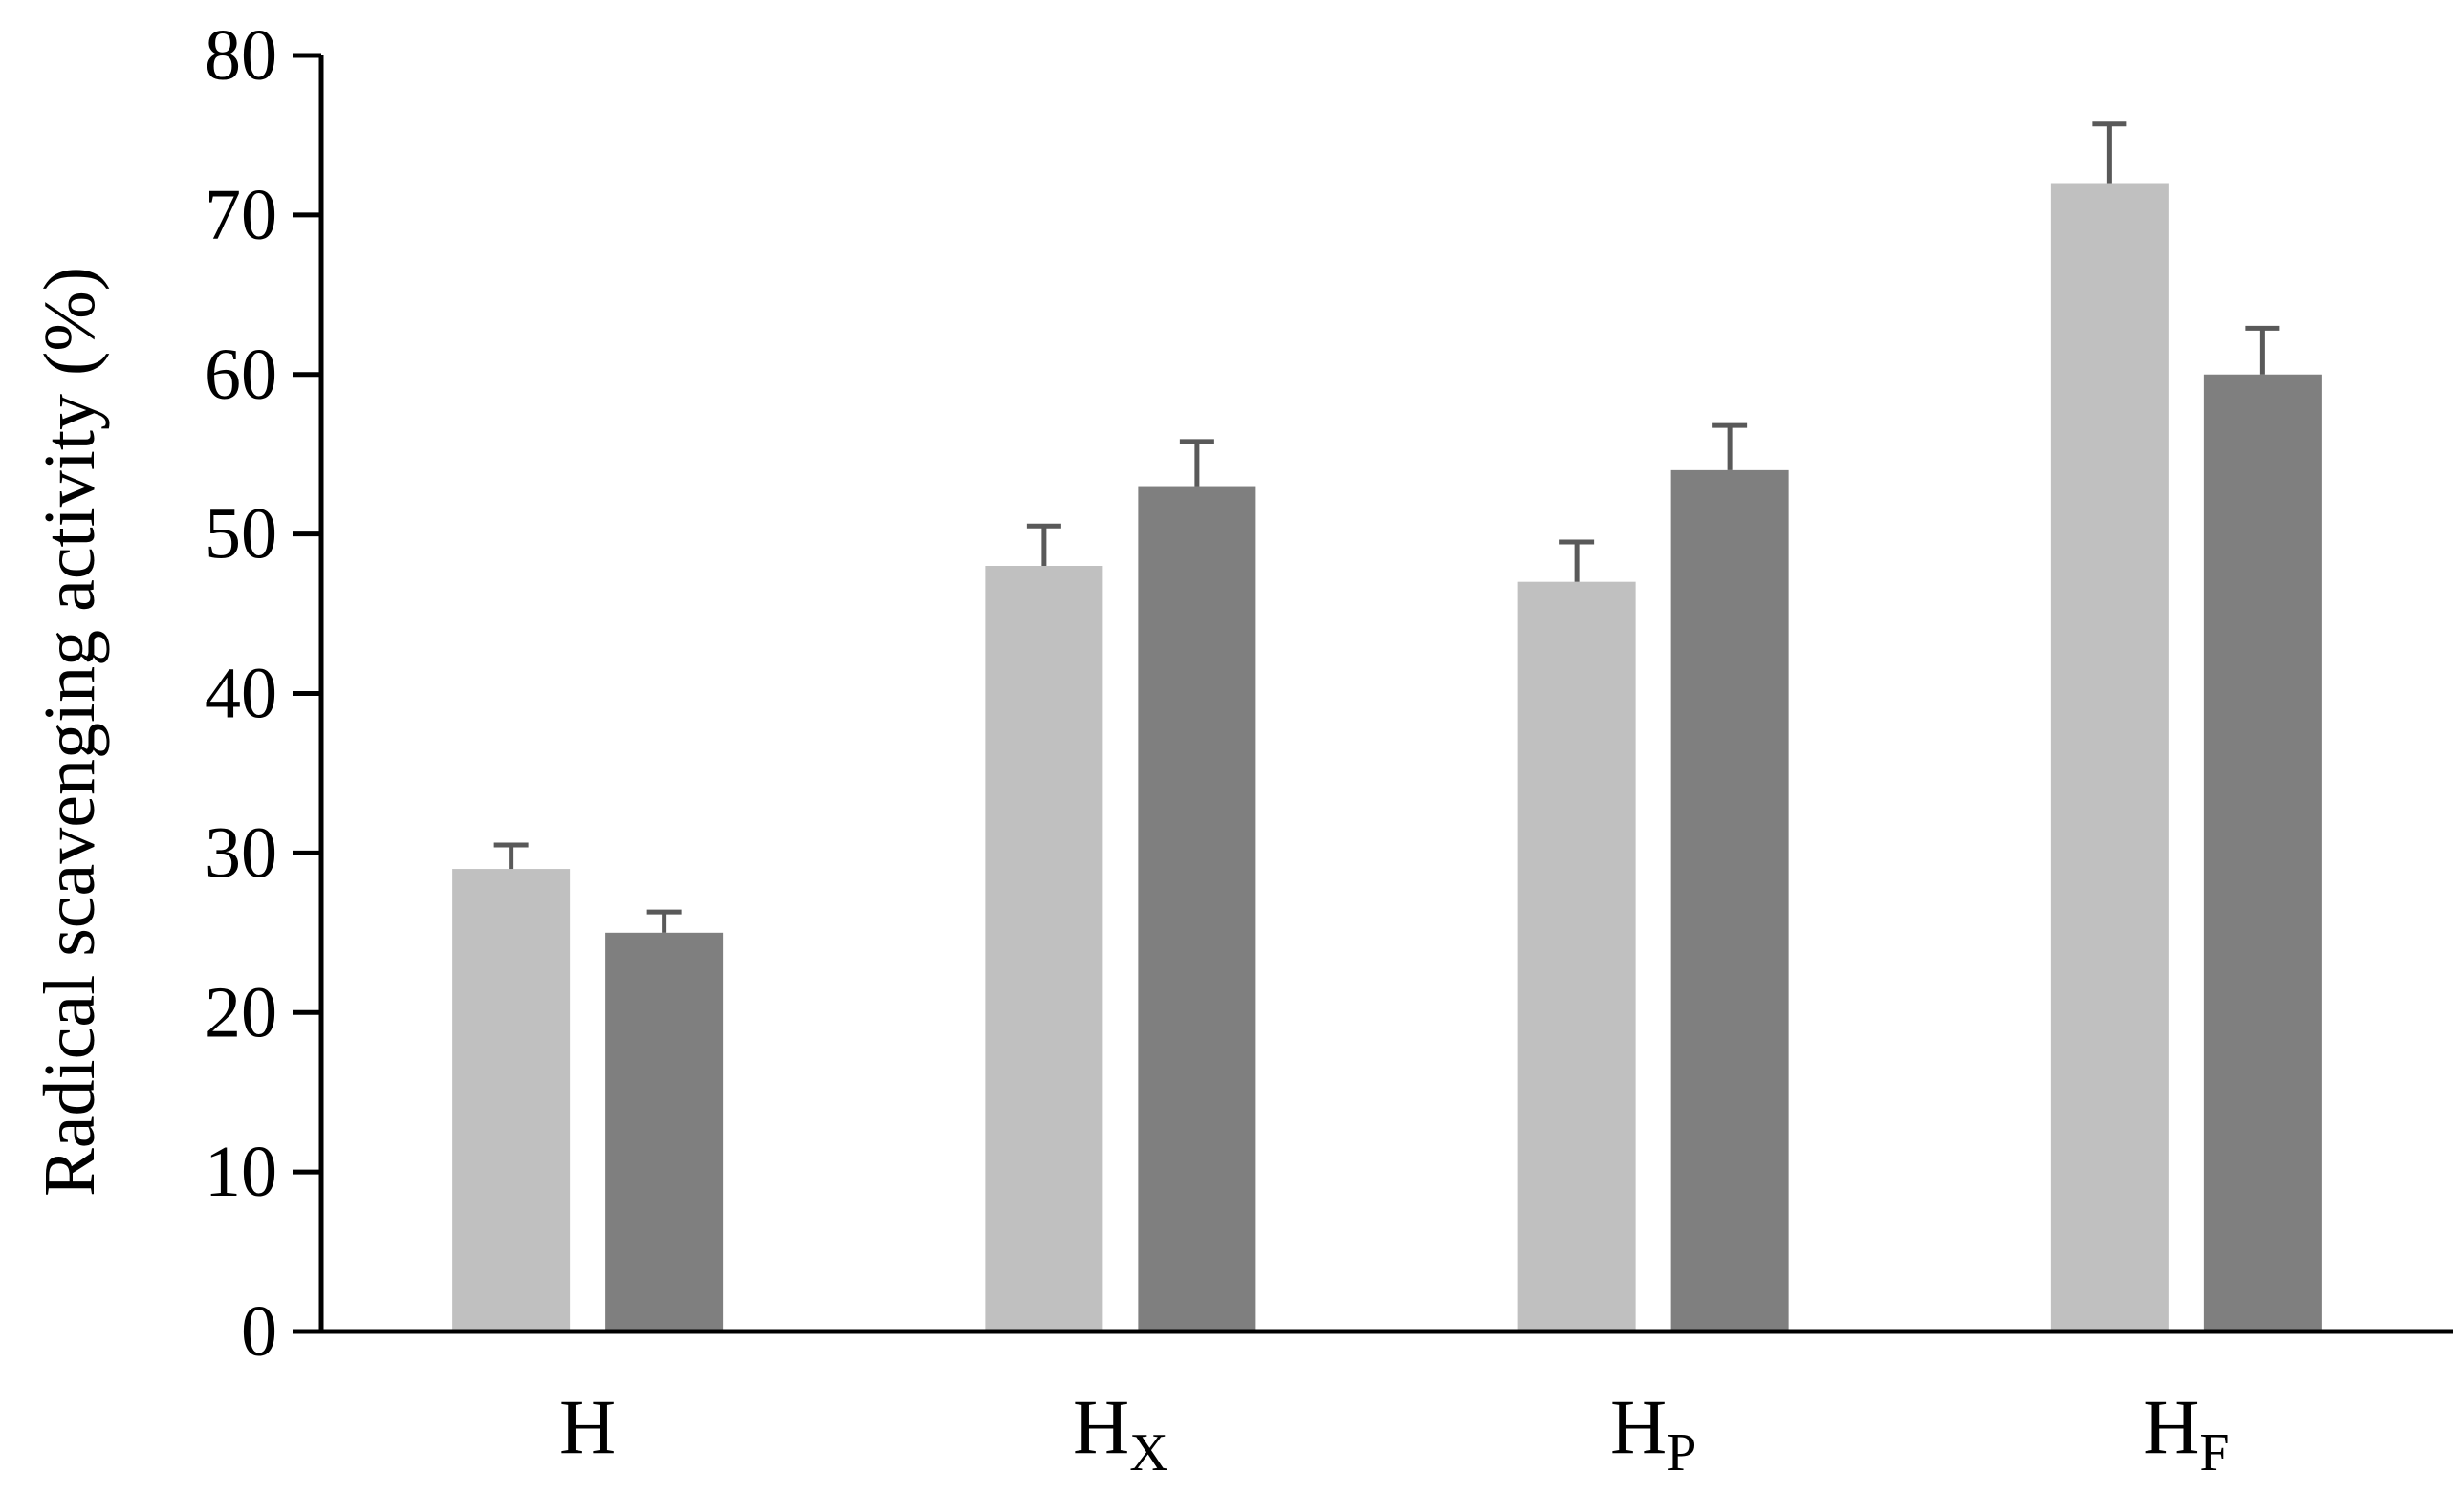 This screenshot has width=2464, height=1494. What do you see at coordinates (241, 534) in the screenshot?
I see `y-tick-label: 50` at bounding box center [241, 534].